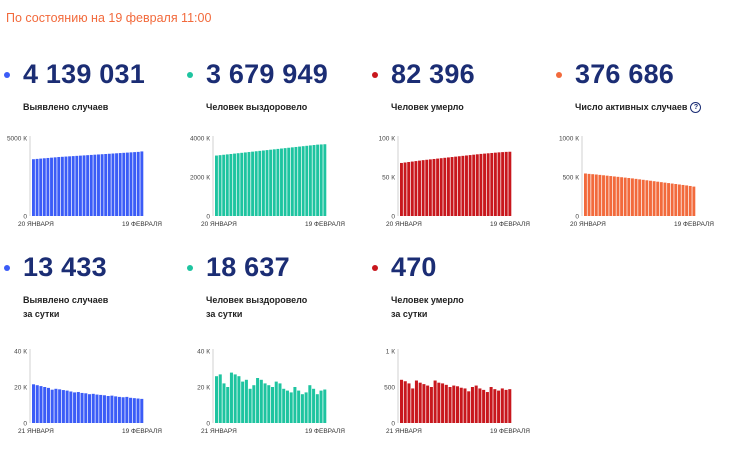  I want to click on stat-label: Человек умерло за сутки, so click(427, 307).